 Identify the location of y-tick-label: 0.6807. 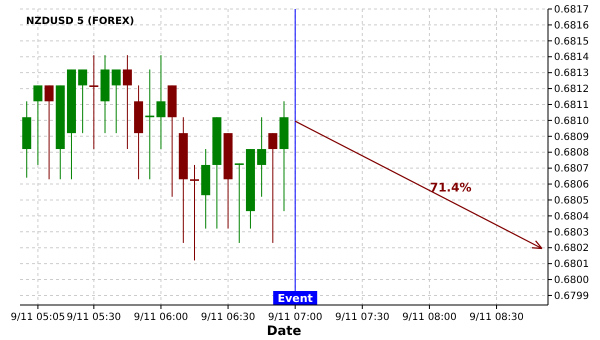
(571, 169).